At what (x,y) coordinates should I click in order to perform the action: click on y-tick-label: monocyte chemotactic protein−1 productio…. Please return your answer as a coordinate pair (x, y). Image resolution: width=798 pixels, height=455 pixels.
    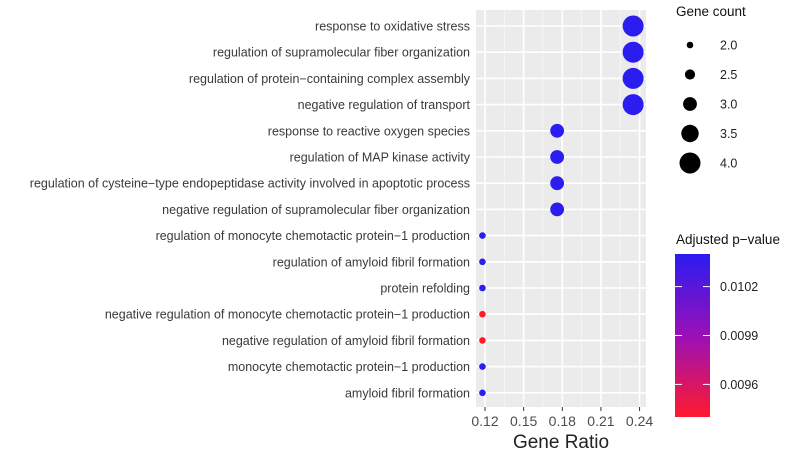
    Looking at the image, I should click on (349, 367).